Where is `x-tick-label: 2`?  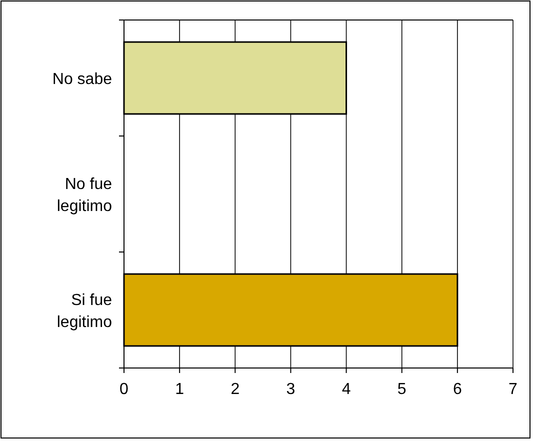 x-tick-label: 2 is located at coordinates (235, 389).